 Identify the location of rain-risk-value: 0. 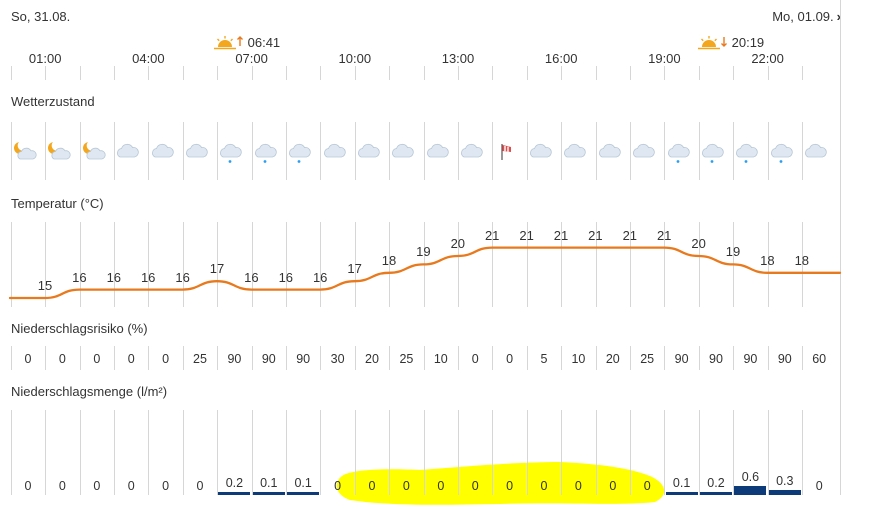
(62, 359).